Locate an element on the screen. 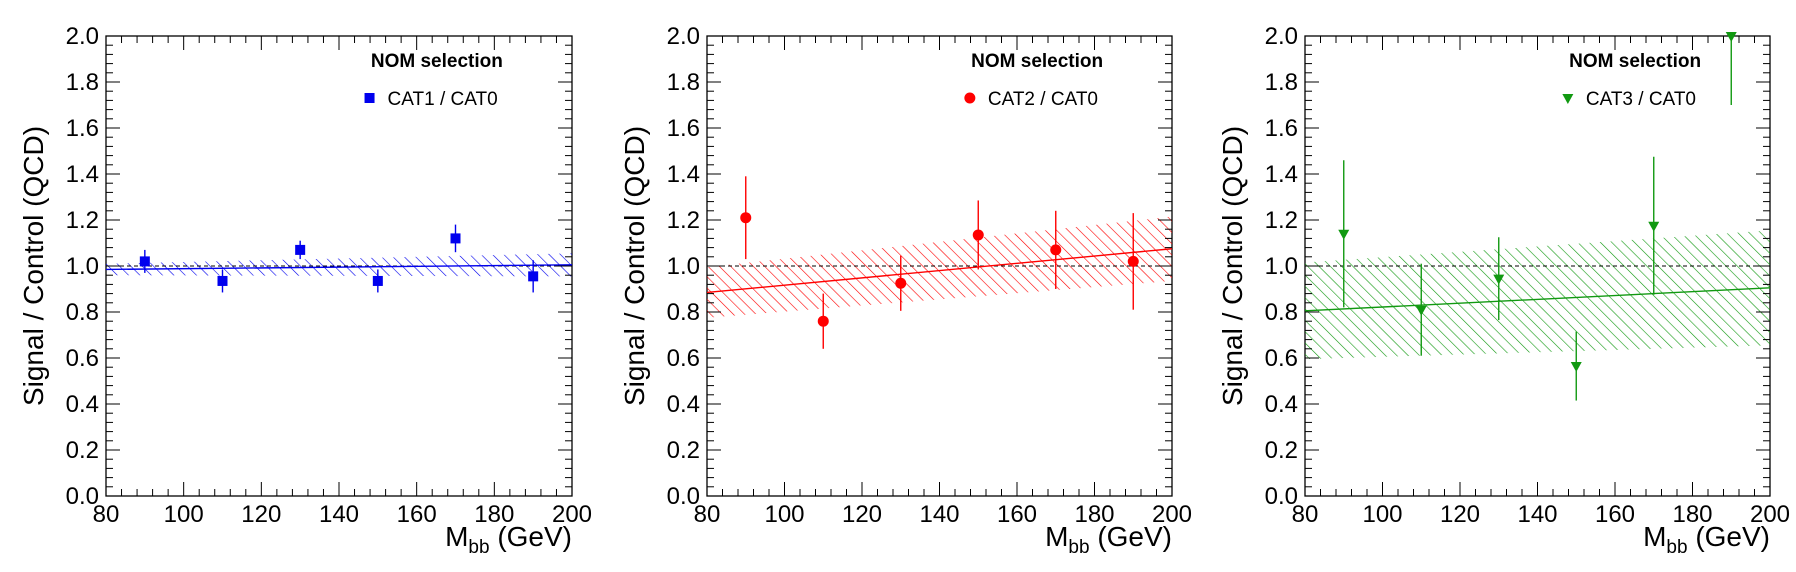 This screenshot has height=572, width=1796. legend: NOM selection CAT2 / CAT0 is located at coordinates (1033, 80).